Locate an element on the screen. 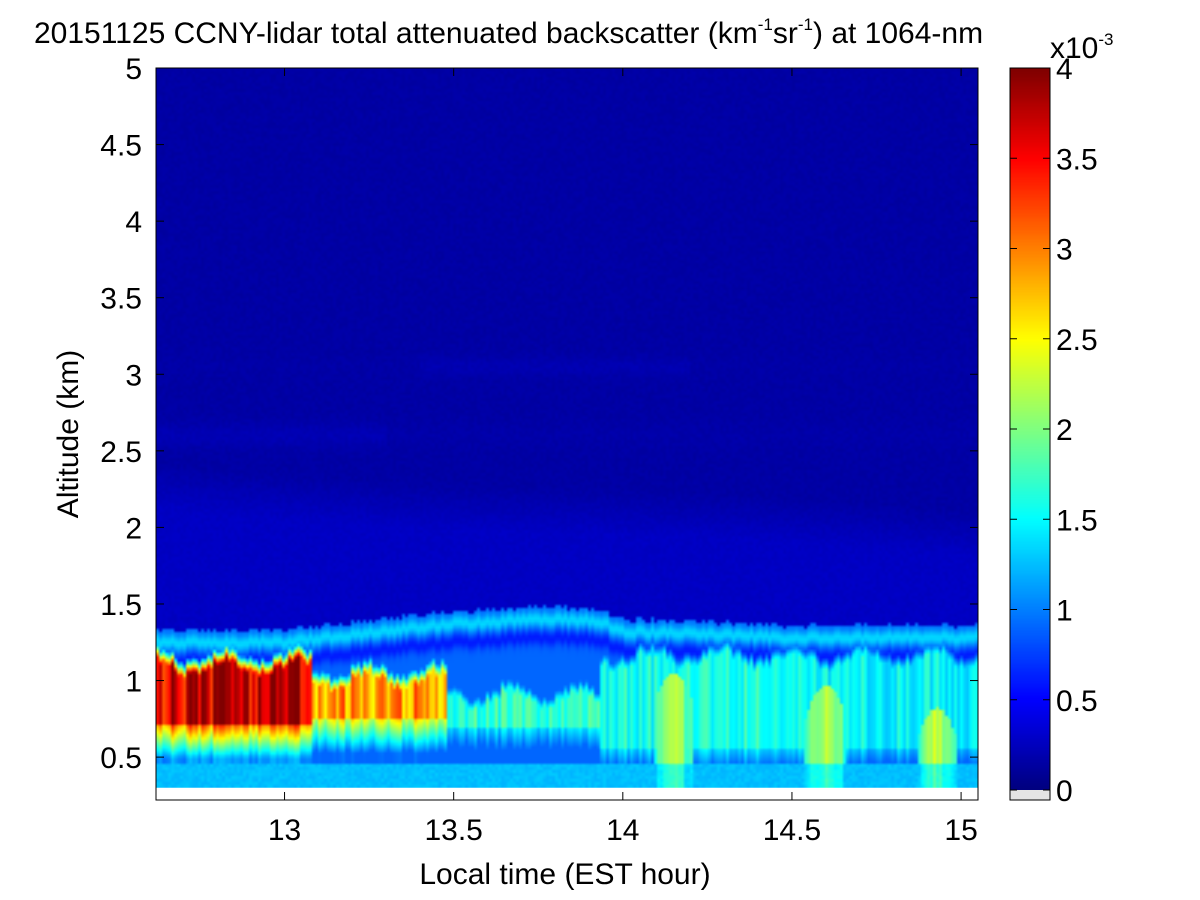 This screenshot has height=900, width=1200. x-tick-label: 13 is located at coordinates (284, 830).